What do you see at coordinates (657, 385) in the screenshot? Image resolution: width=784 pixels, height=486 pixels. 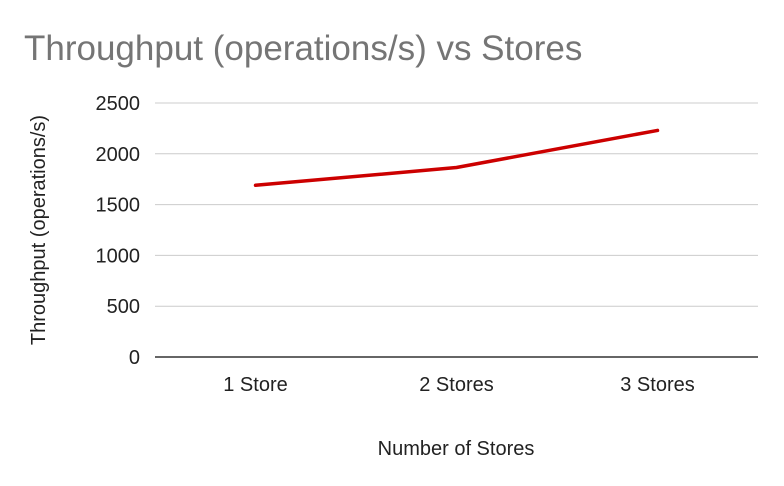 I see `x-tick-label: 3 Stores` at bounding box center [657, 385].